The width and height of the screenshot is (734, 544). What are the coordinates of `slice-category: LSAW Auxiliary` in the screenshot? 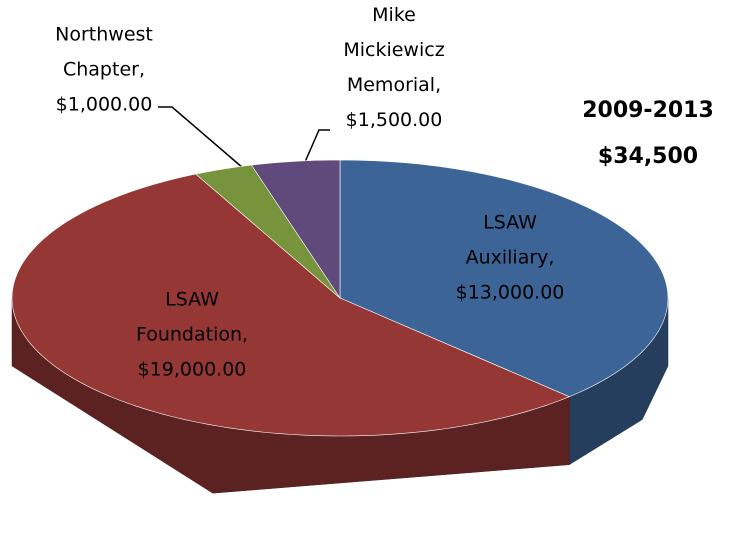 It's located at (510, 241).